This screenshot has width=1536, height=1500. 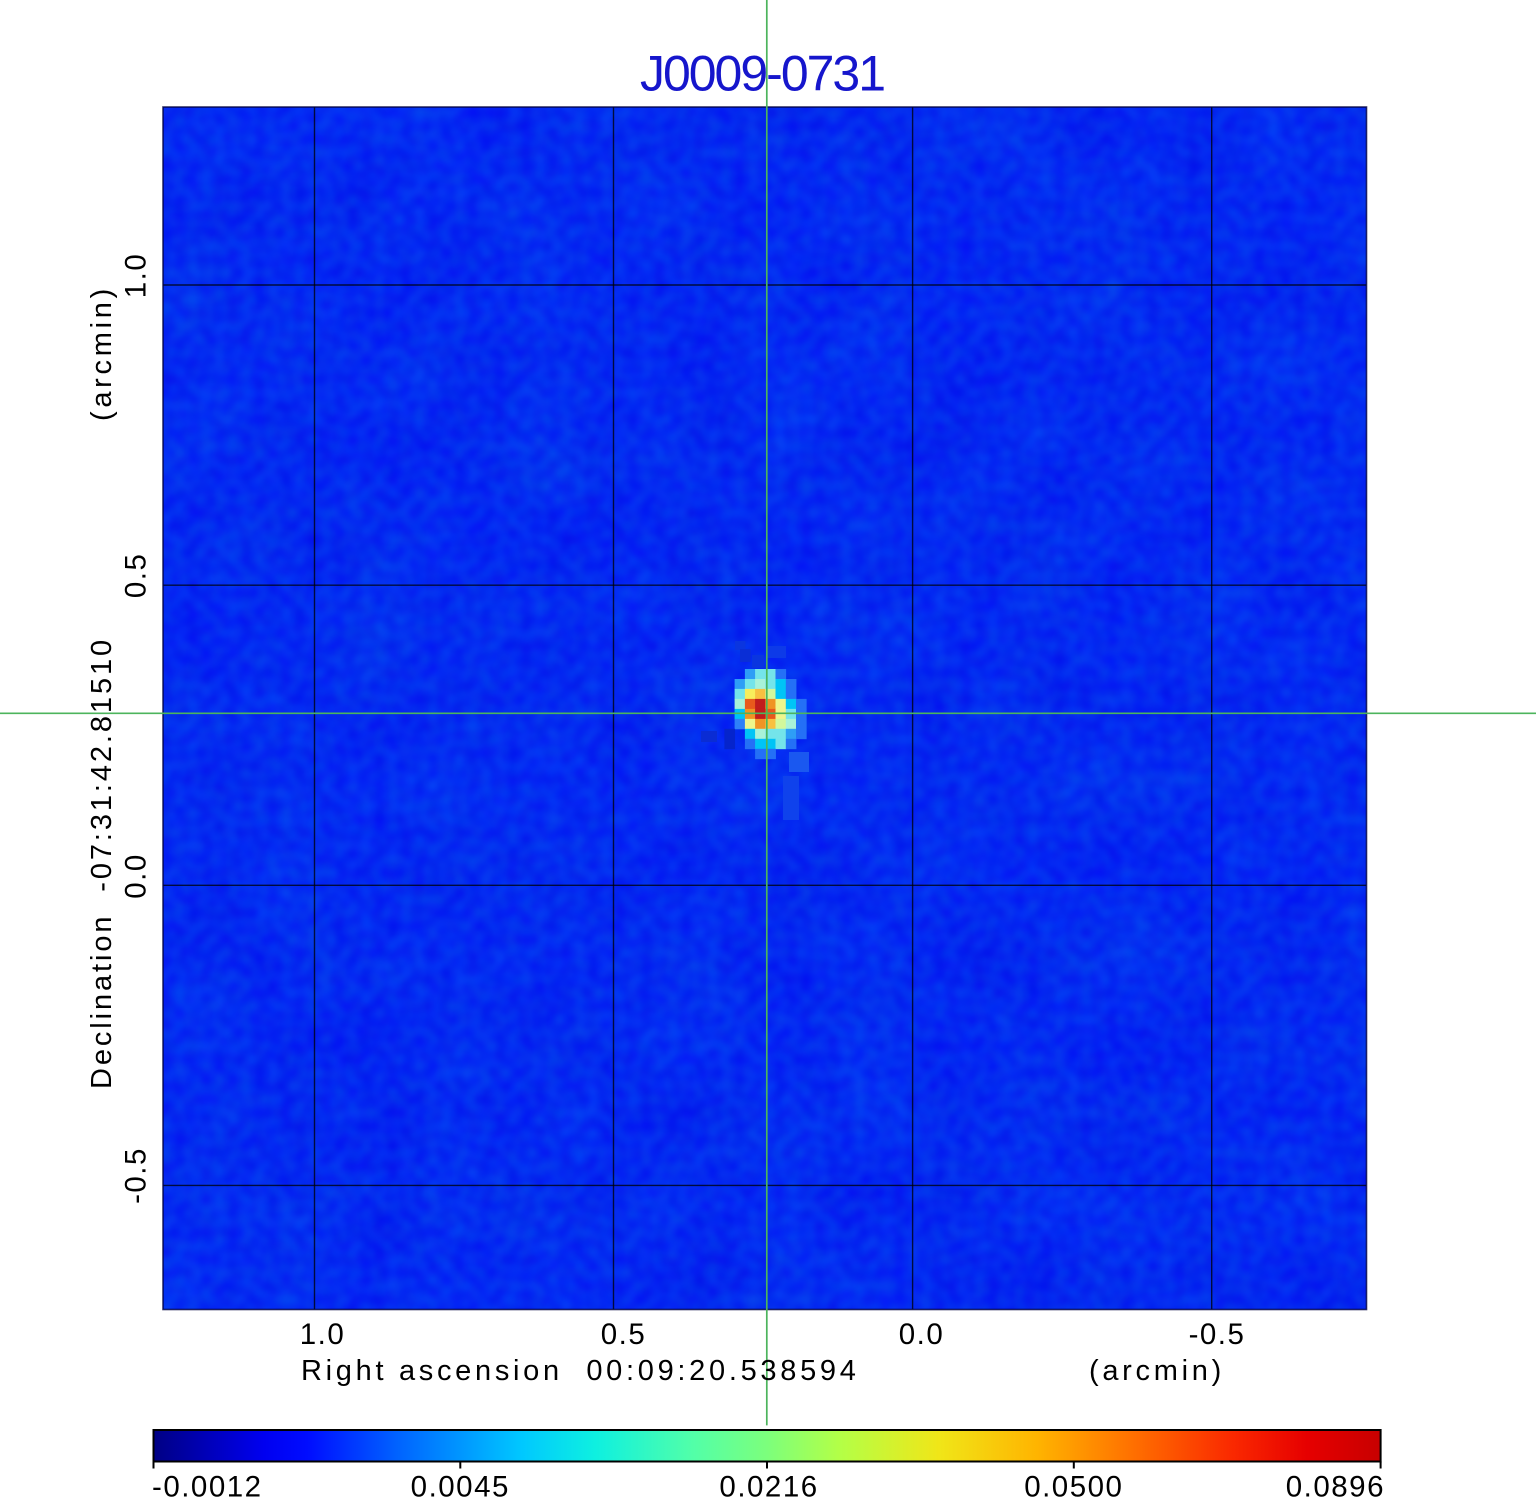 What do you see at coordinates (102, 863) in the screenshot?
I see `svg-text: Declination -07:31:42.81510` at bounding box center [102, 863].